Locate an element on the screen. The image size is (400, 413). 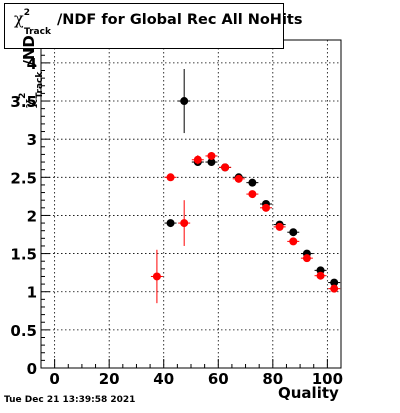
x-axis-label: Quality is located at coordinates (308, 393).